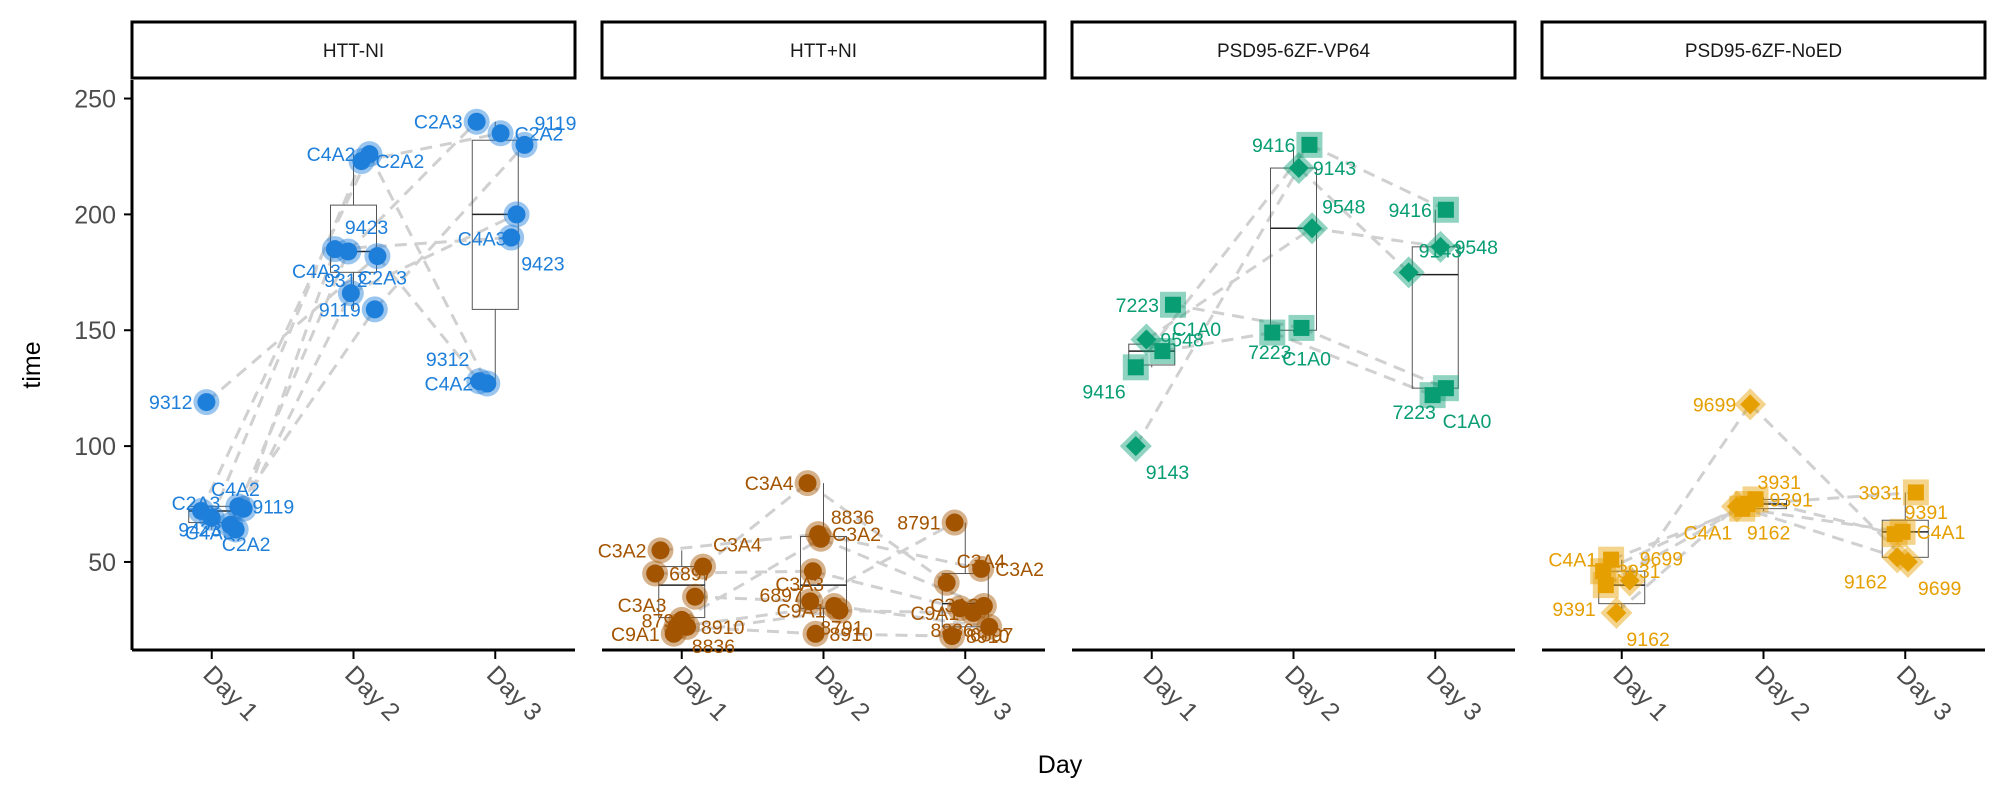 This screenshot has height=800, width=2000. What do you see at coordinates (1294, 51) in the screenshot?
I see `panel-title: PSD95-6ZF-VP64` at bounding box center [1294, 51].